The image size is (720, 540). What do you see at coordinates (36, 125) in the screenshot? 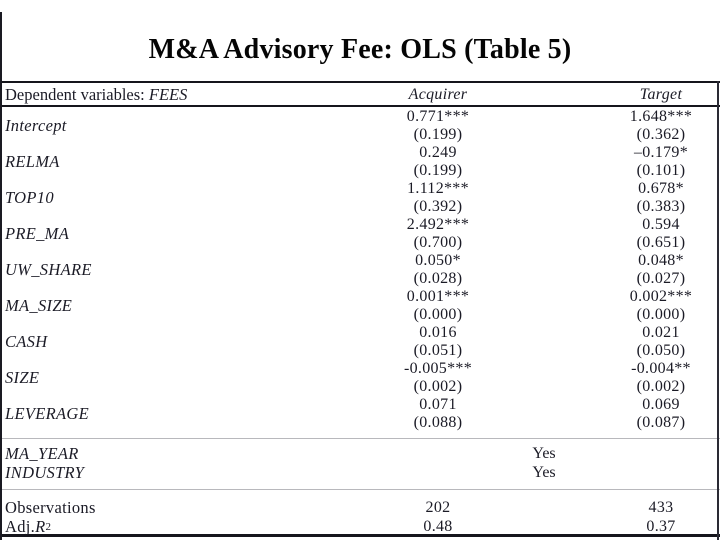
I see `row-label: Intercept` at bounding box center [36, 125].